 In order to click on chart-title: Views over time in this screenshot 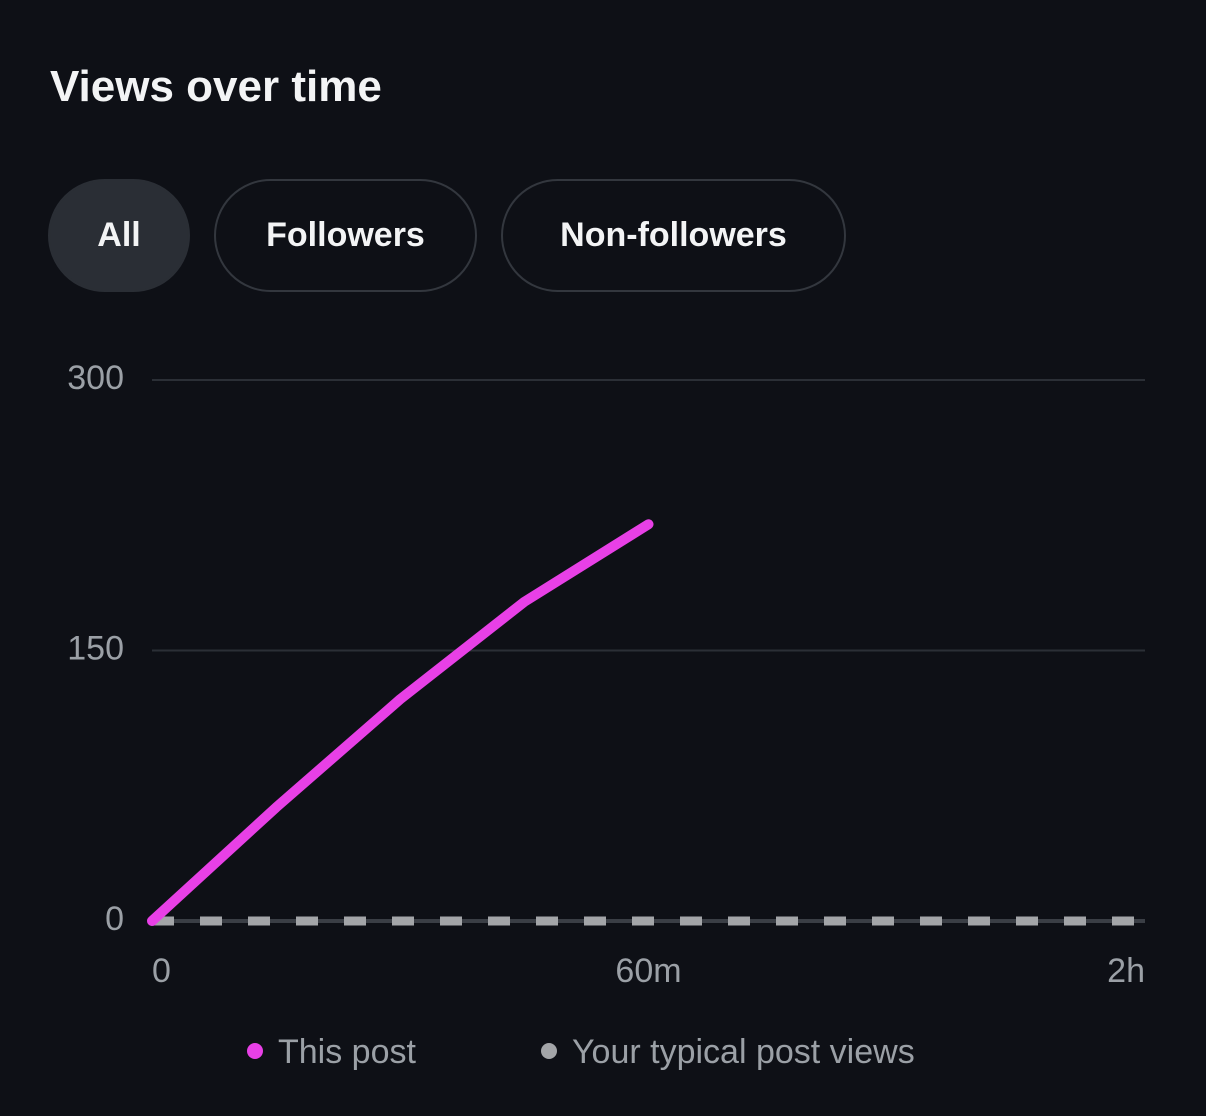, I will do `click(216, 86)`.